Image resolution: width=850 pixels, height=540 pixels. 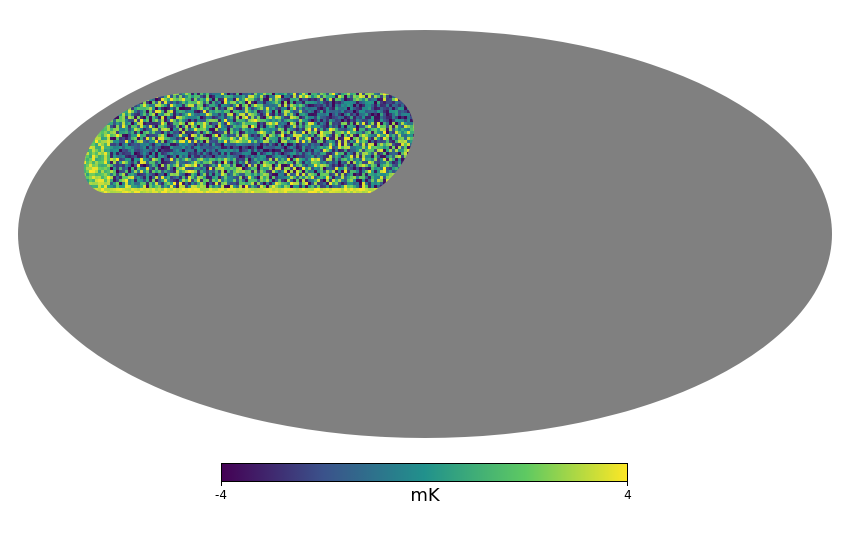 What do you see at coordinates (425, 495) in the screenshot?
I see `colorbar-unit-label: mK` at bounding box center [425, 495].